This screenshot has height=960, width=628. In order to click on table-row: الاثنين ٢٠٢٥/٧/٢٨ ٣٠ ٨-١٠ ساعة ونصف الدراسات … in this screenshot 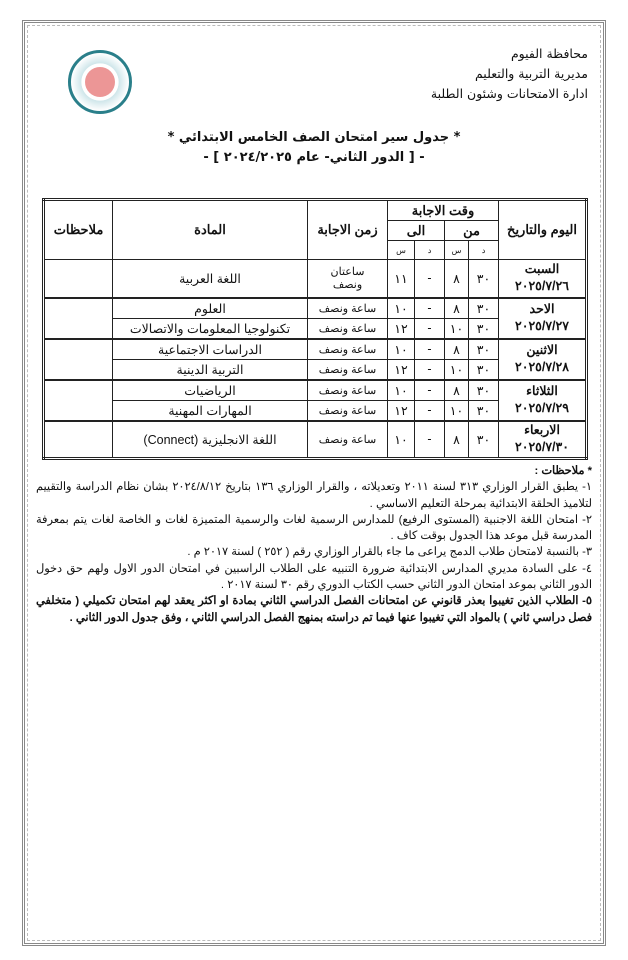, I will do `click(315, 359)`.